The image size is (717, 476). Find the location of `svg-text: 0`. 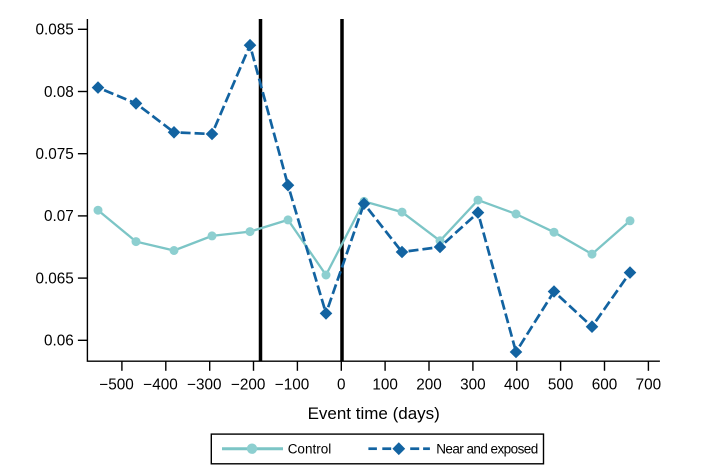

svg-text: 0 is located at coordinates (341, 385).